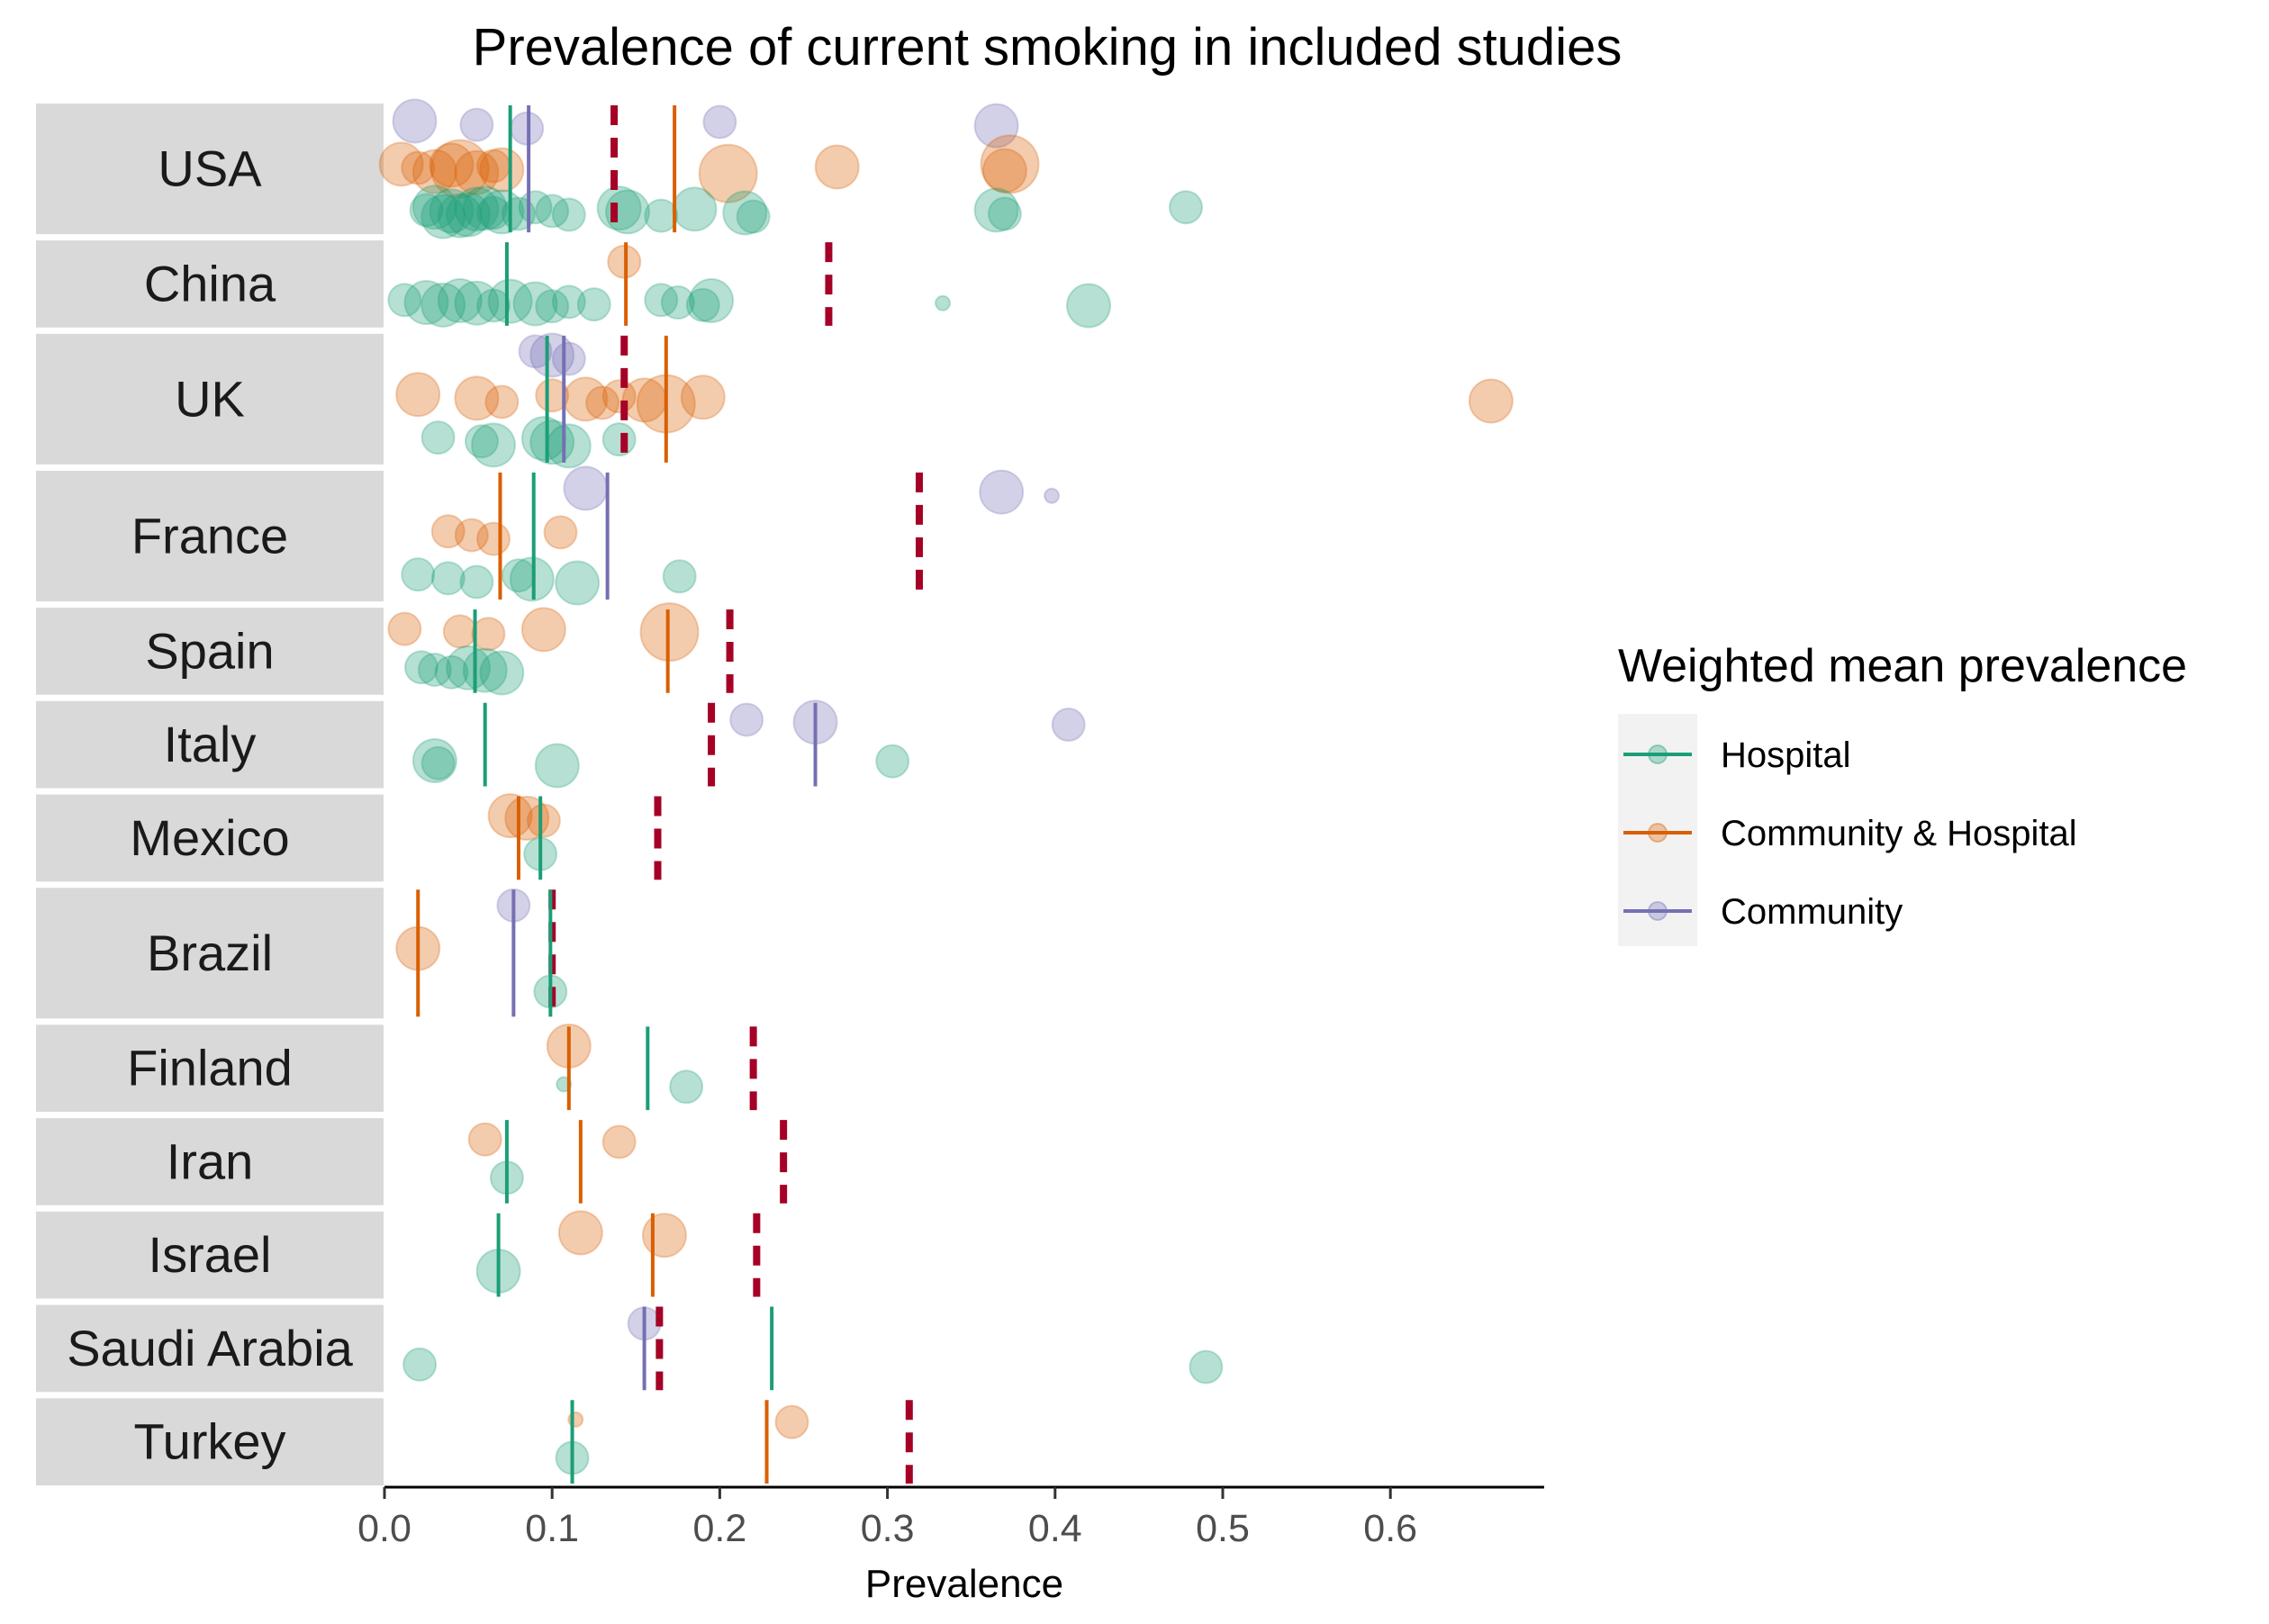 The height and width of the screenshot is (1624, 2269). What do you see at coordinates (1786, 755) in the screenshot?
I see `legend-label-hospital: Hospital` at bounding box center [1786, 755].